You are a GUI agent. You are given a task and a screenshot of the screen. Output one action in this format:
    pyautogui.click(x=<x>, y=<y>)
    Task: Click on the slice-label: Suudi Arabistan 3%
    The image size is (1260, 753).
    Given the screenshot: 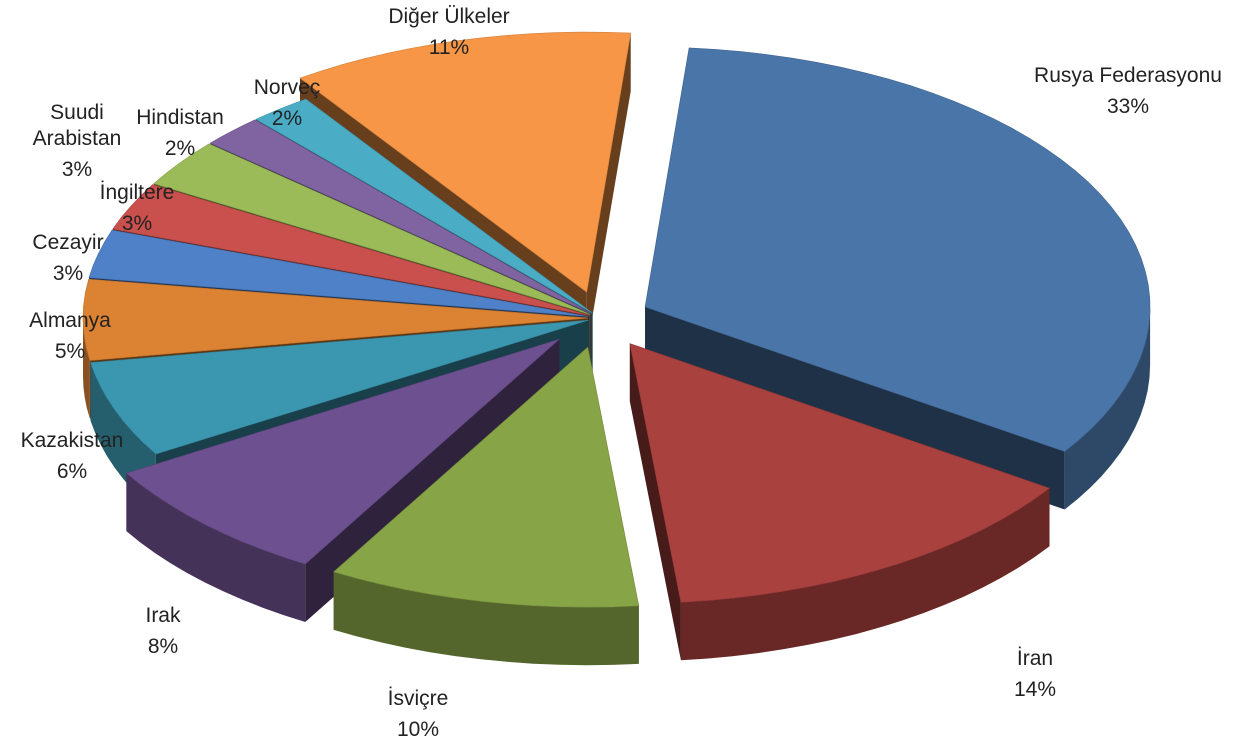 What is the action you would take?
    pyautogui.click(x=77, y=141)
    